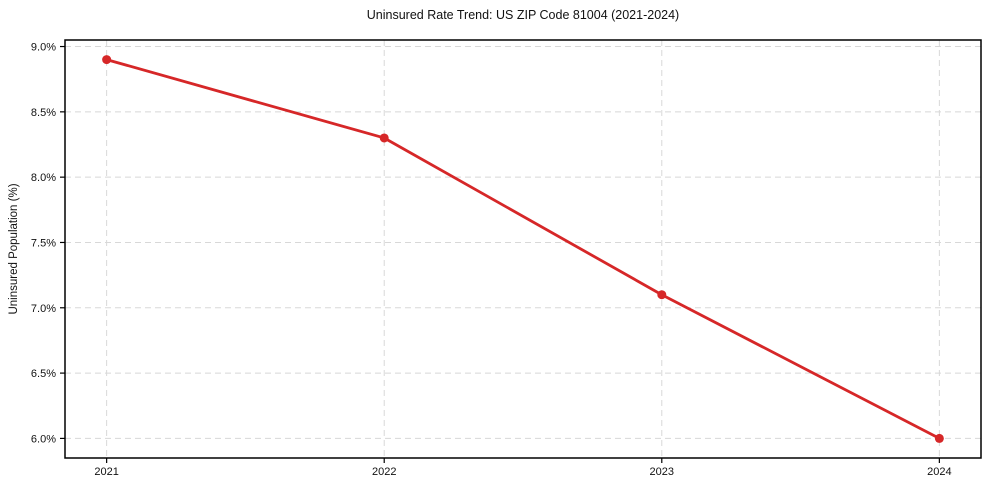 This screenshot has width=989, height=490. Describe the element at coordinates (43, 113) in the screenshot. I see `y-tick-label: 8.5%` at that location.